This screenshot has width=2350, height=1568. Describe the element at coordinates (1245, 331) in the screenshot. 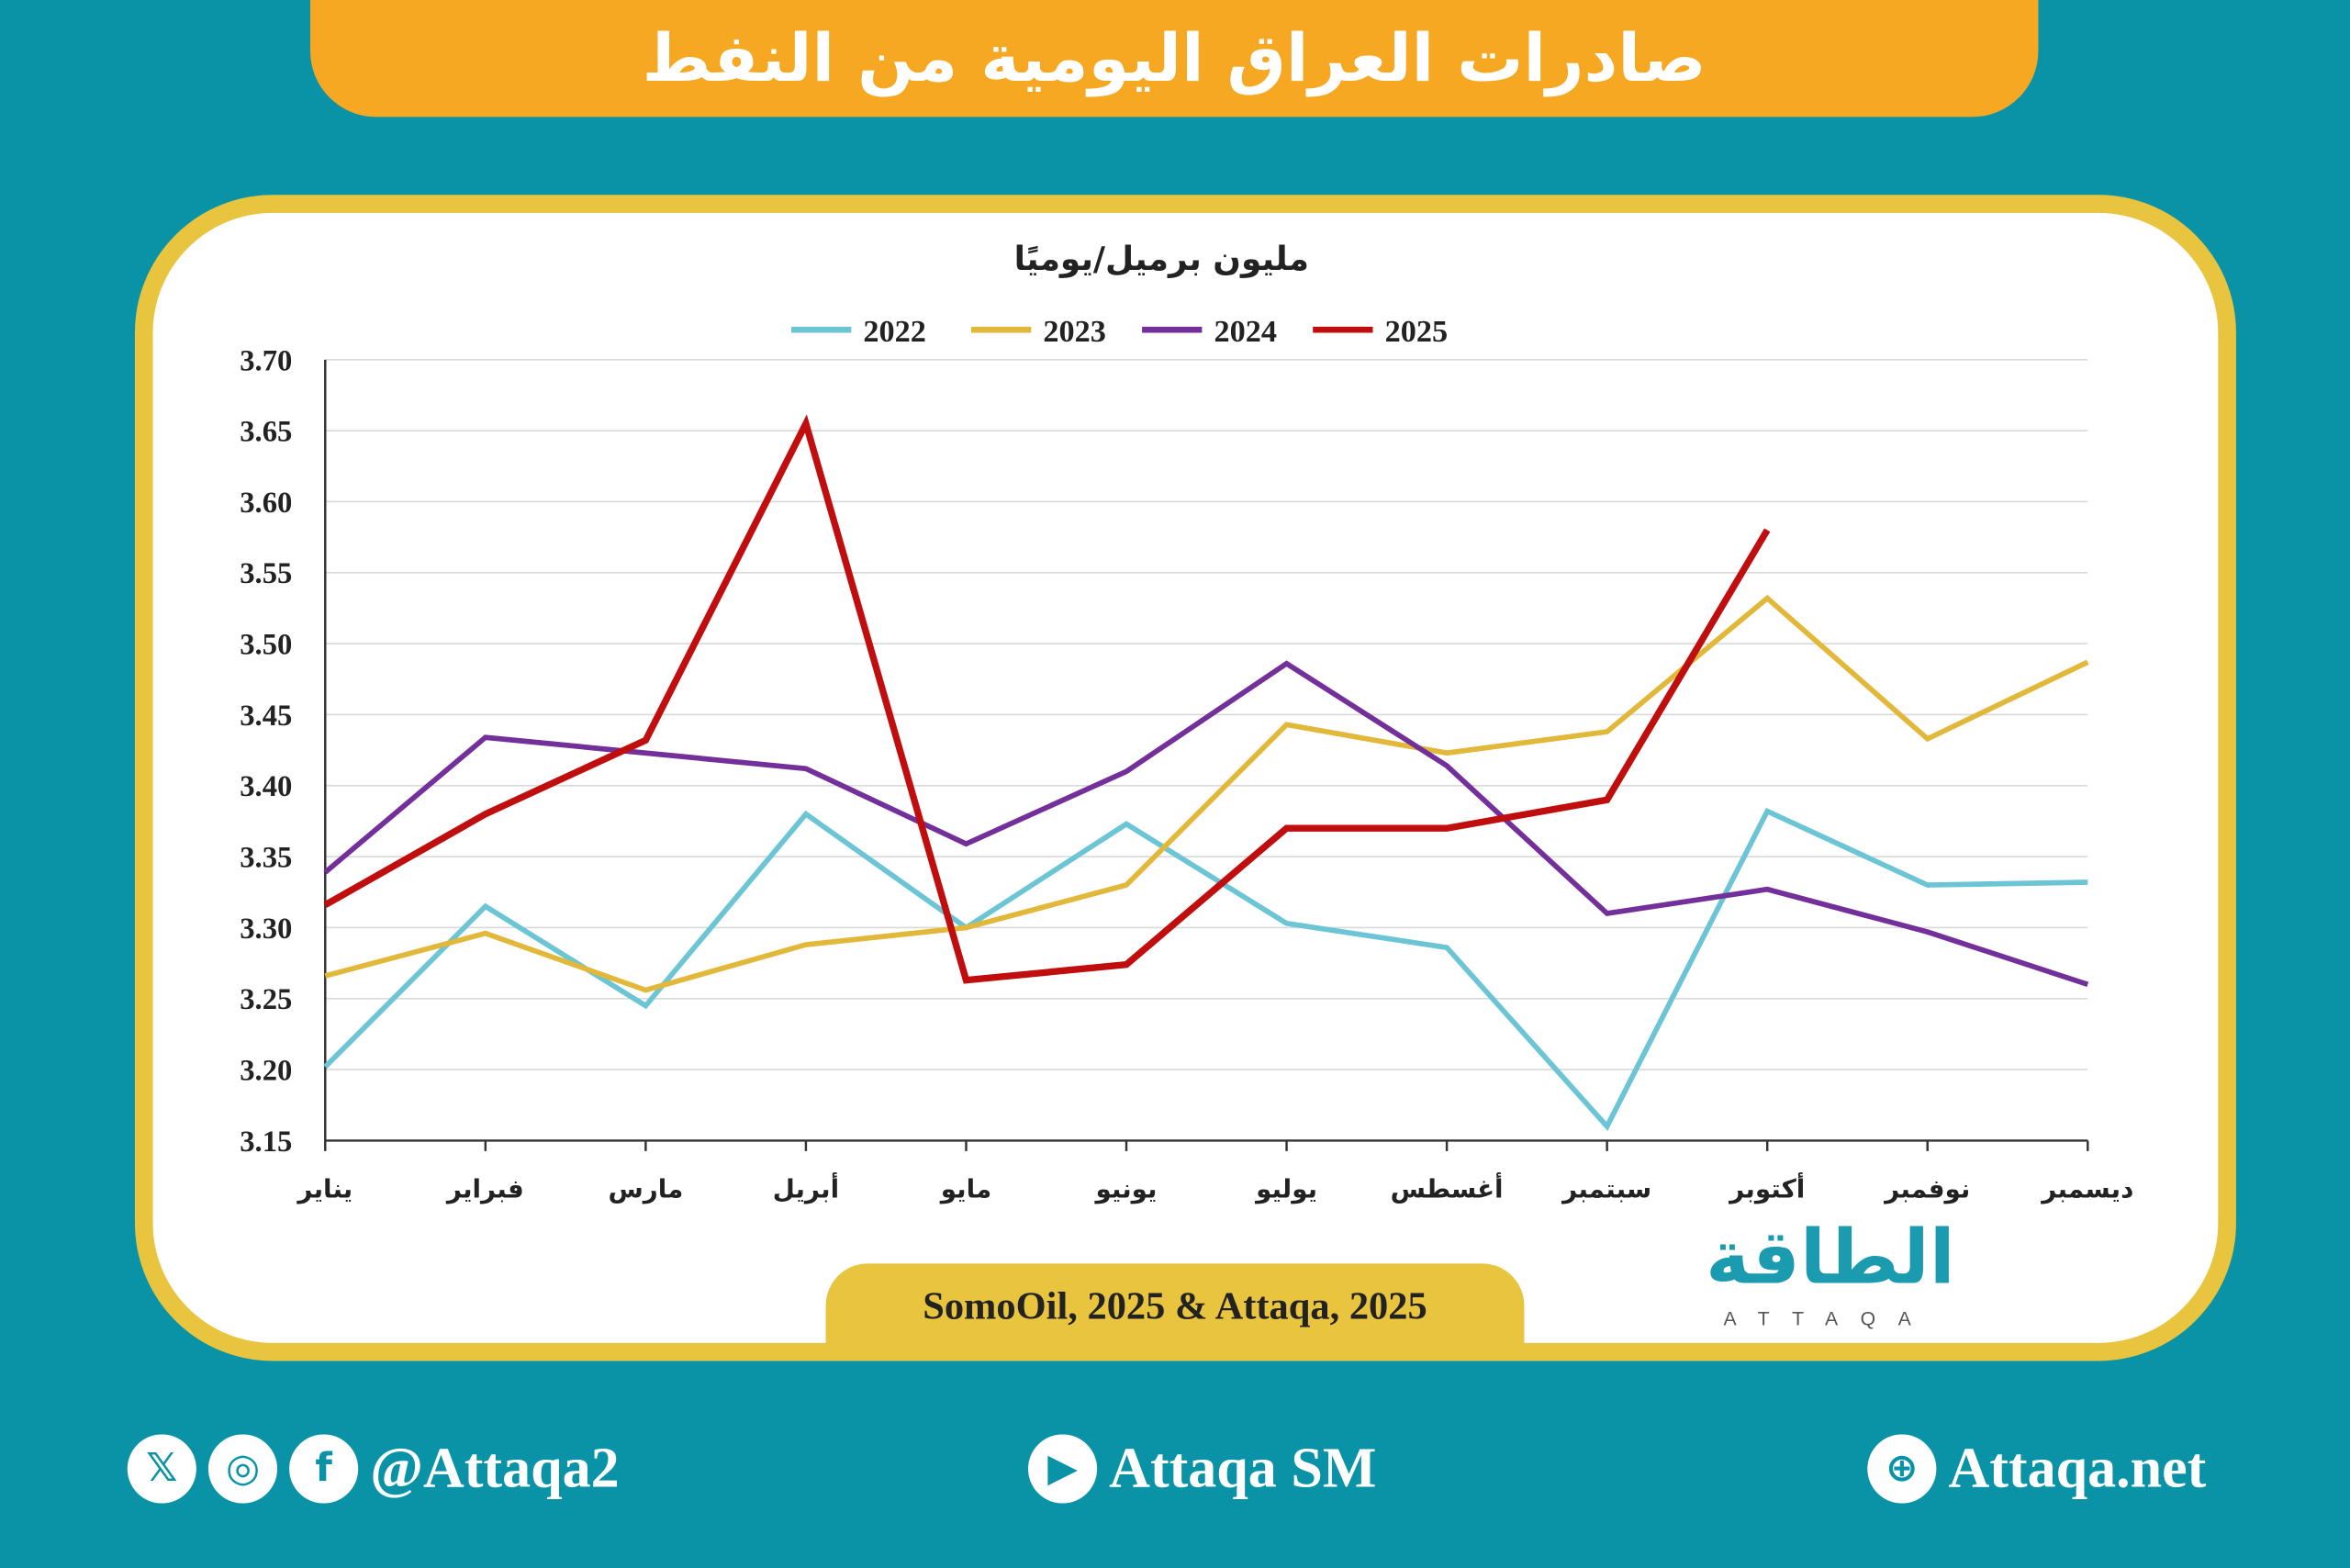

I see `legend-label-2024: 2024` at that location.